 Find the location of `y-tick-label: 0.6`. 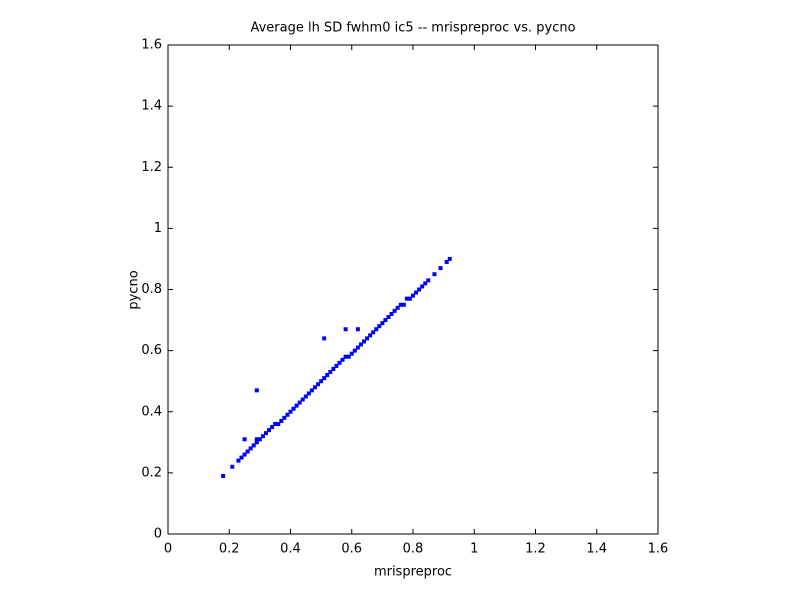

y-tick-label: 0.6 is located at coordinates (151, 350).